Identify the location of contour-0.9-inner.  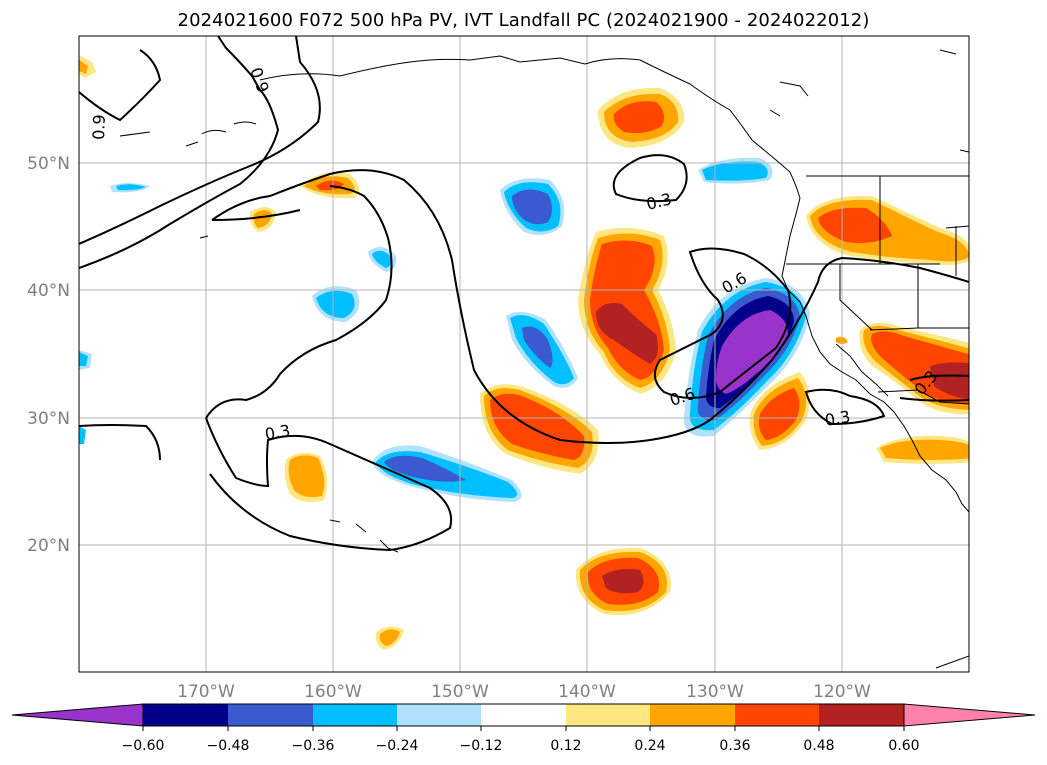
(179, 152).